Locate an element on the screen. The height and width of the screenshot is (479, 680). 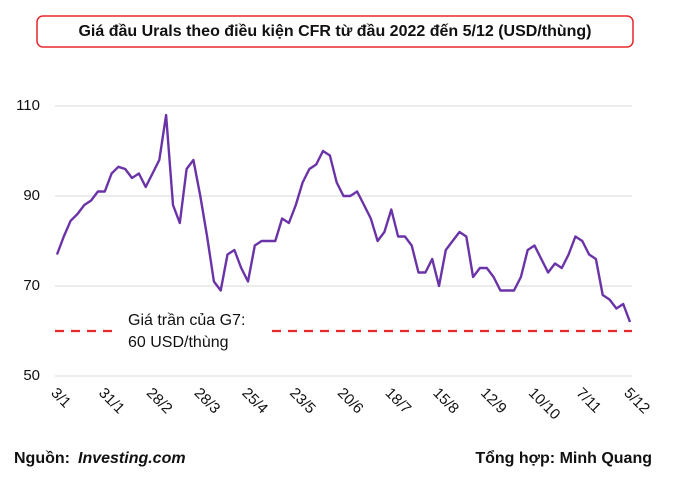
source-label: Nguồn: is located at coordinates (42, 458).